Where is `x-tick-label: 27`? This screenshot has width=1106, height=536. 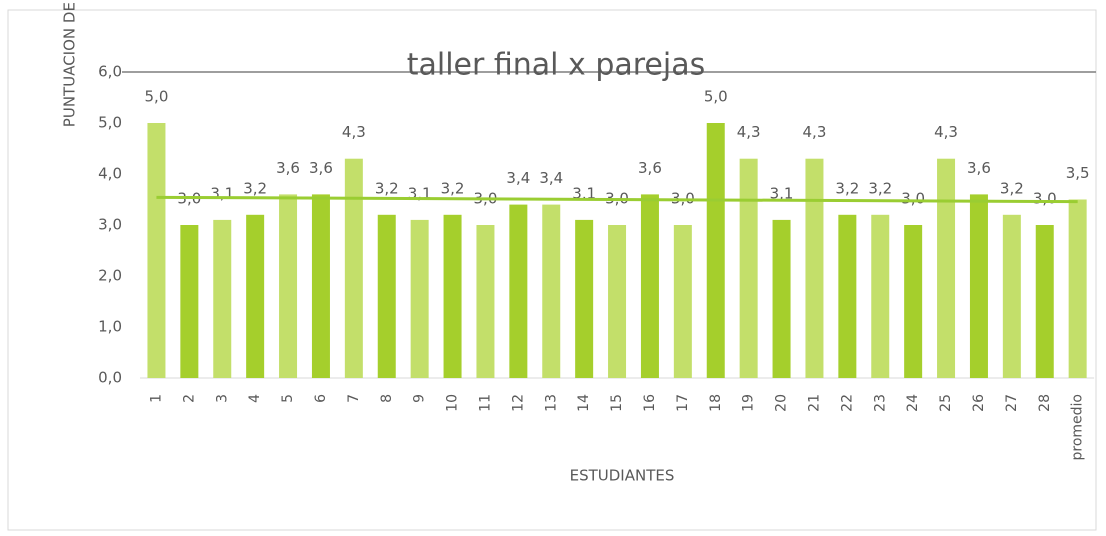
x-tick-label: 27 is located at coordinates (1012, 403).